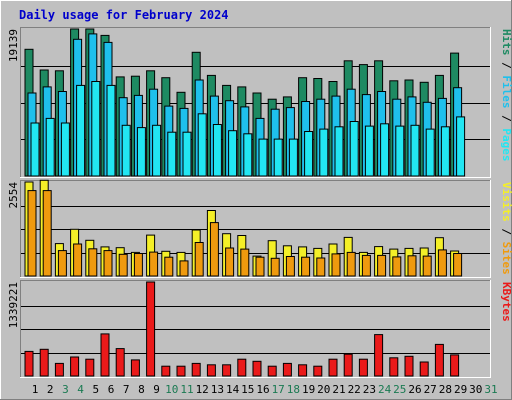 This screenshot has height=400, width=512. What do you see at coordinates (293, 389) in the screenshot?
I see `x-tick-label-day-18: 18` at bounding box center [293, 389].